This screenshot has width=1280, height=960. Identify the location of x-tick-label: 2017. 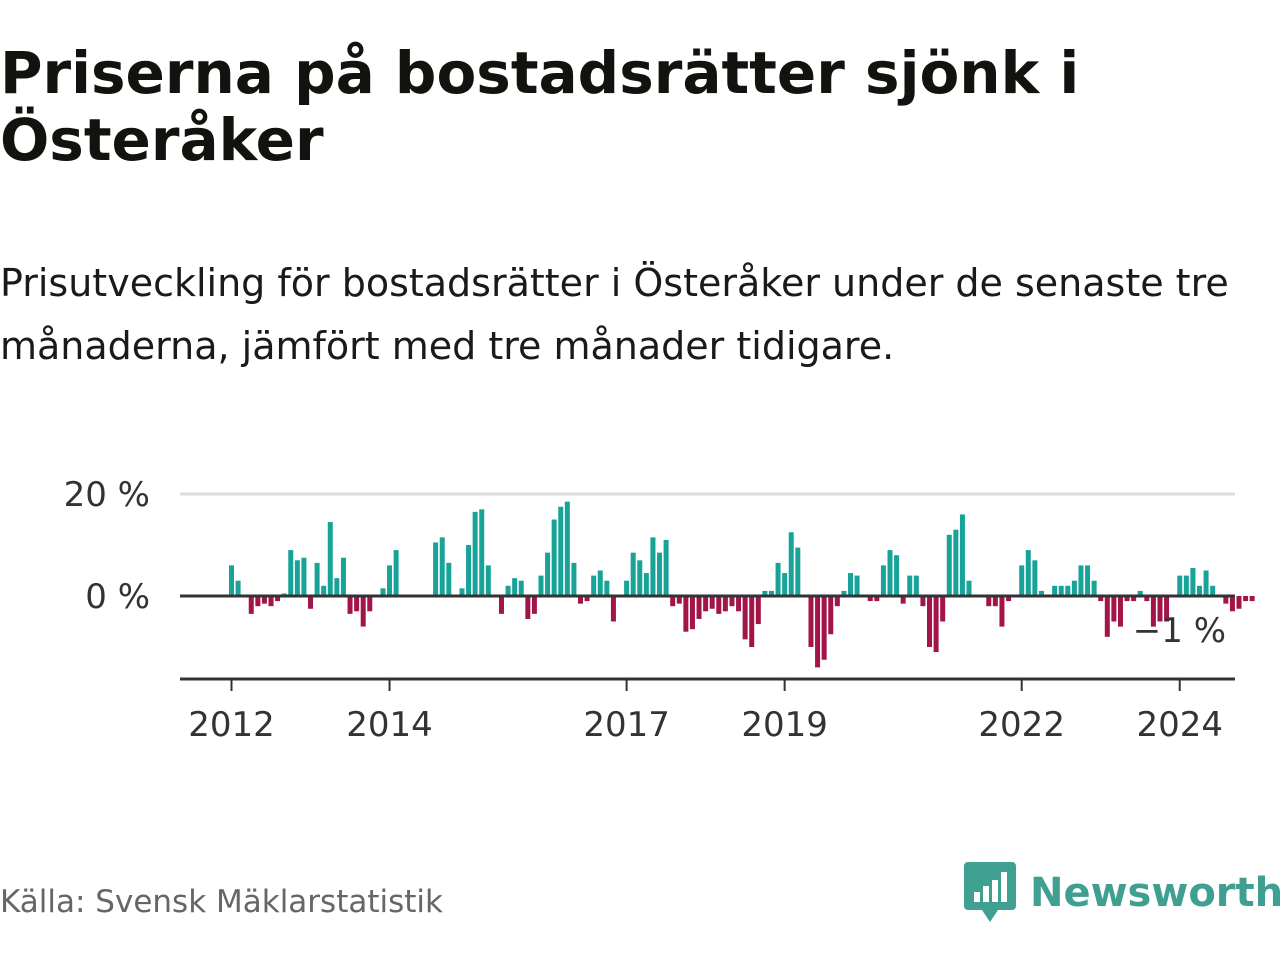
(626, 725).